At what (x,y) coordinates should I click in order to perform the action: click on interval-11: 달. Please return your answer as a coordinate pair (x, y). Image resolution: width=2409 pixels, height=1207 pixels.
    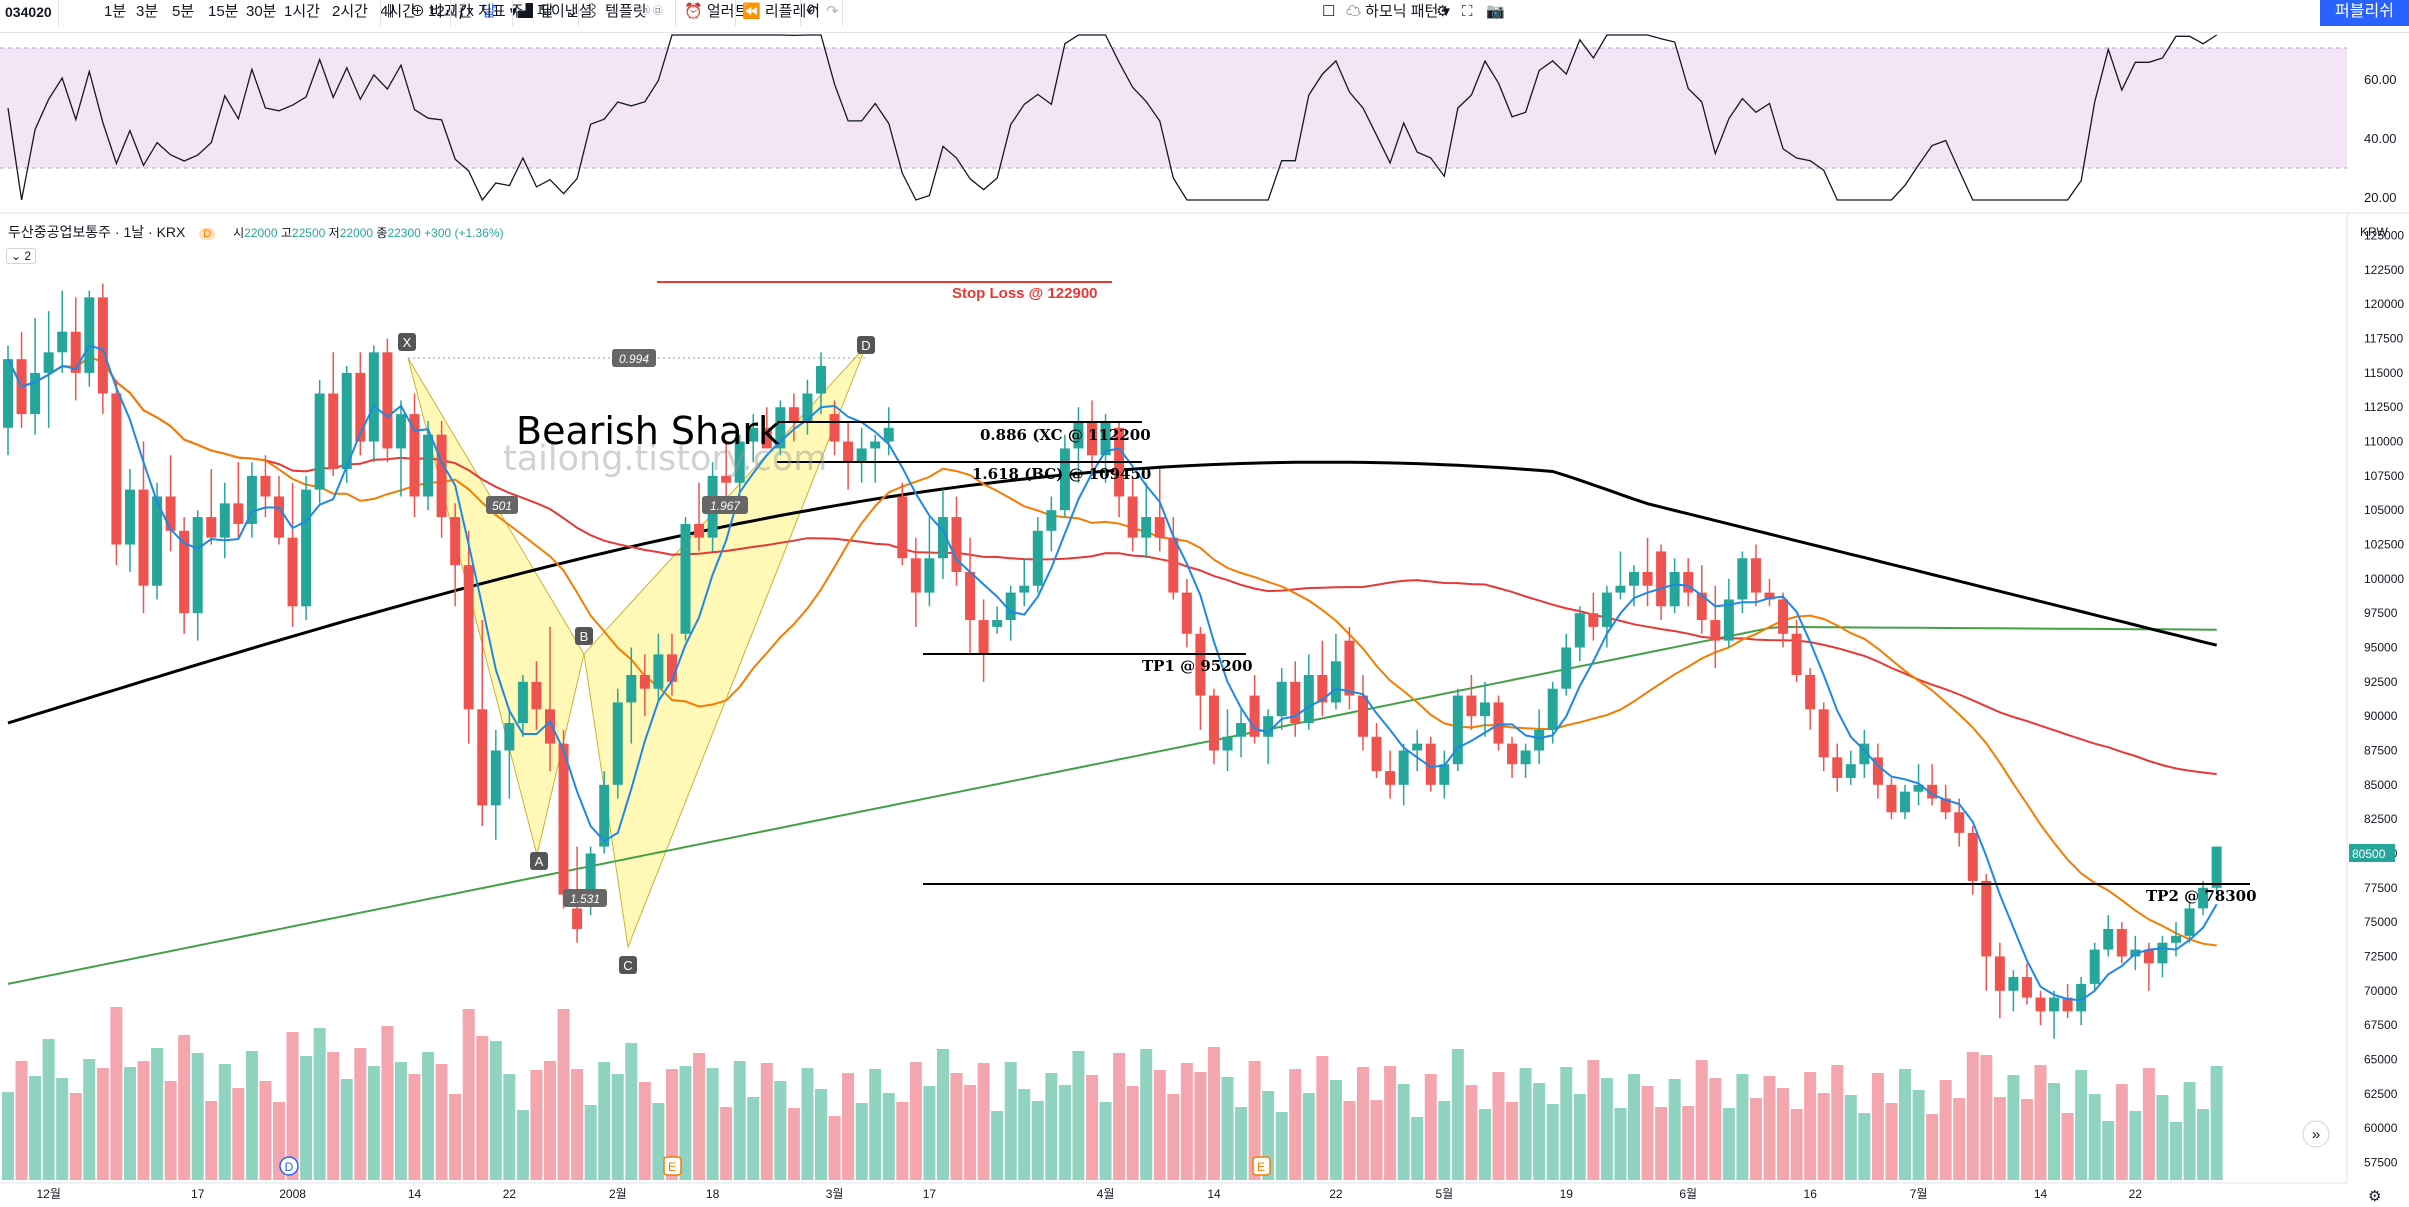
    Looking at the image, I should click on (547, 11).